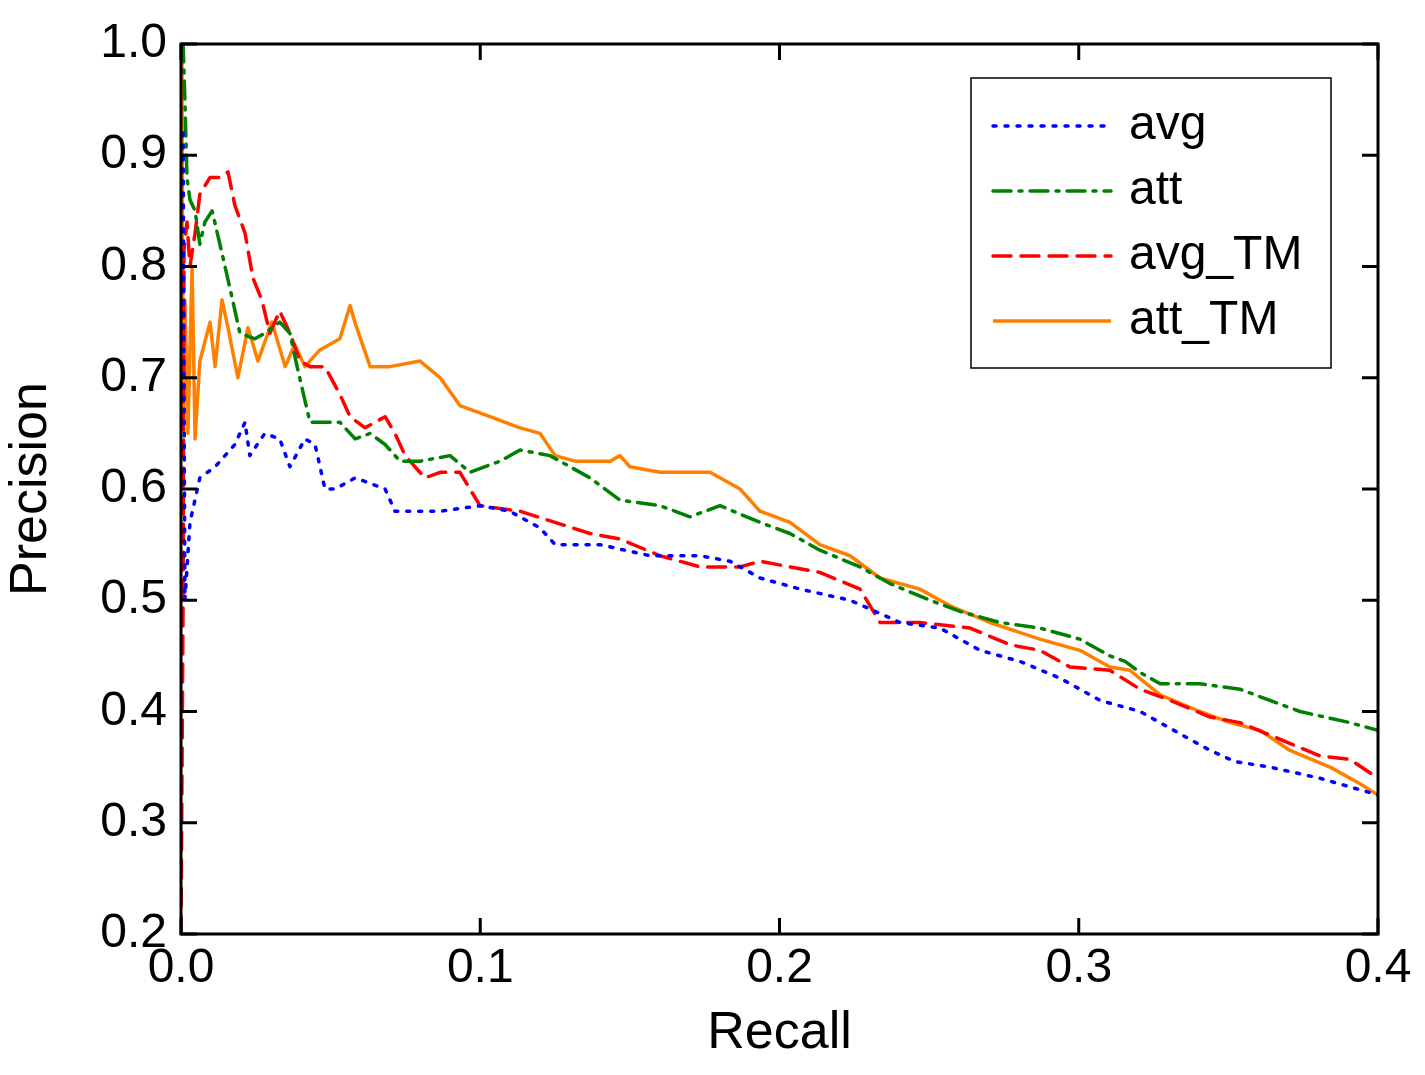 The image size is (1425, 1075). What do you see at coordinates (133, 708) in the screenshot?
I see `y-tick-label: 0.4` at bounding box center [133, 708].